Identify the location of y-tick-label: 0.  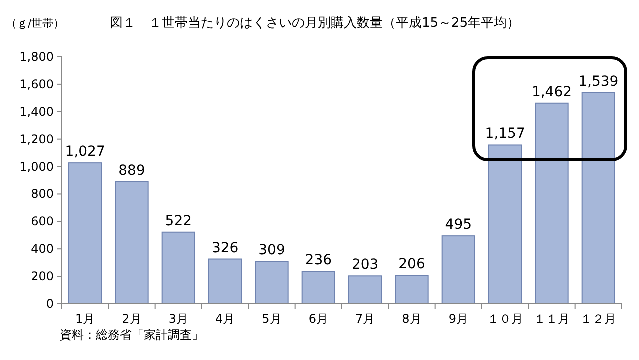
(50, 304).